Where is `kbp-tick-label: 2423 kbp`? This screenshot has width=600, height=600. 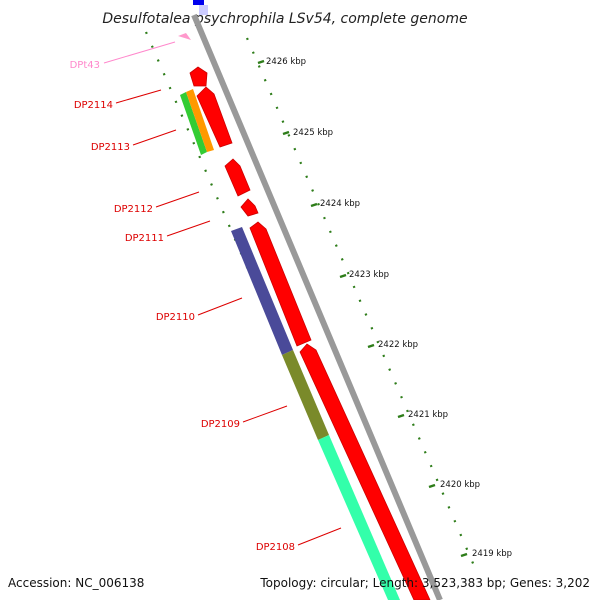 kbp-tick-label: 2423 kbp is located at coordinates (369, 275).